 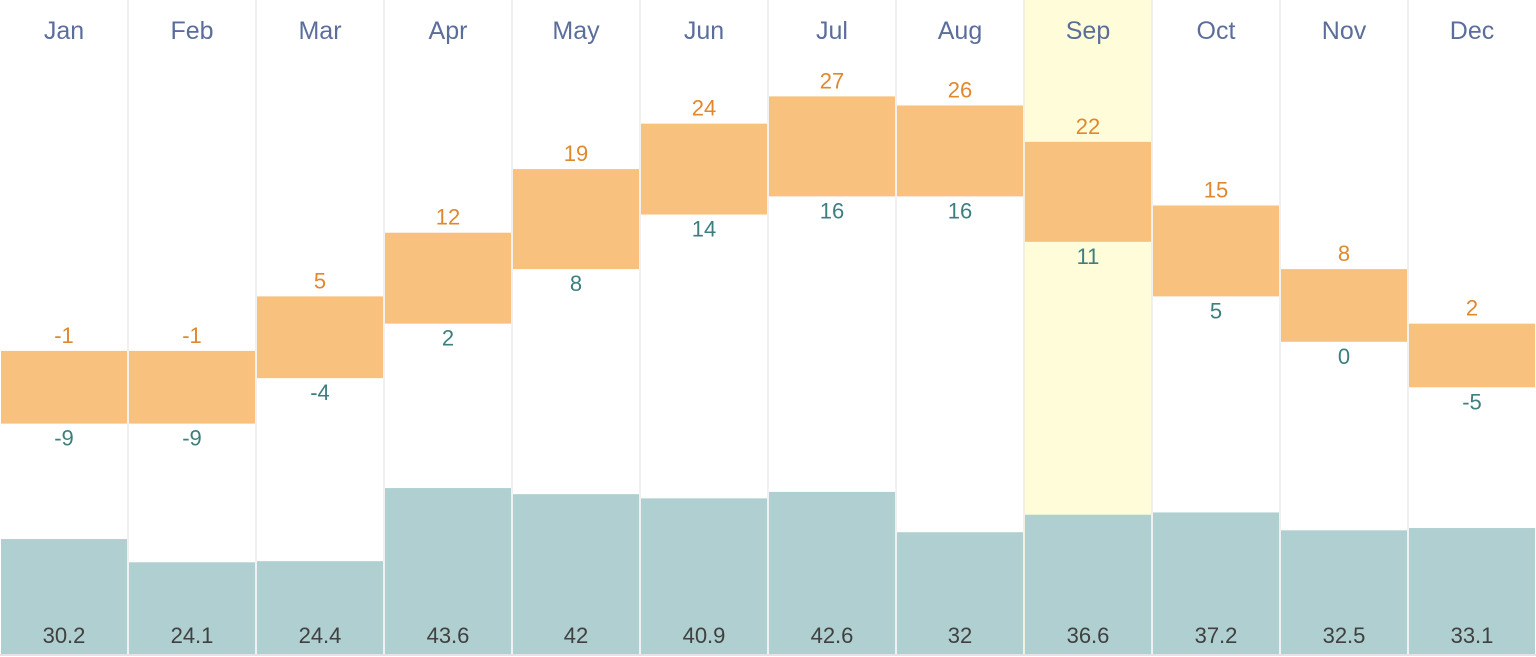 What do you see at coordinates (1216, 310) in the screenshot?
I see `low-temp-label-oct: 5` at bounding box center [1216, 310].